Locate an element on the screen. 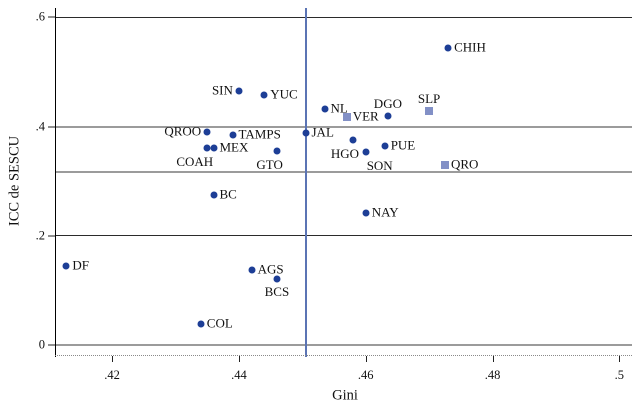  point-label-bcs: BCS is located at coordinates (277, 291).